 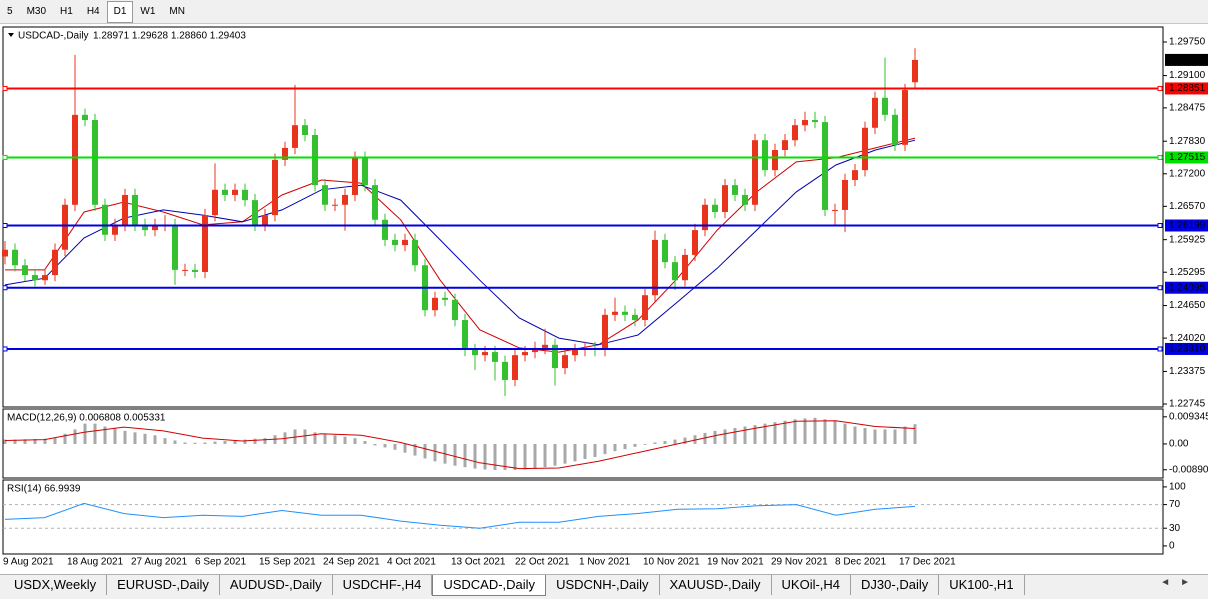 I want to click on rsi-tick-label: 70, so click(x=1175, y=504).